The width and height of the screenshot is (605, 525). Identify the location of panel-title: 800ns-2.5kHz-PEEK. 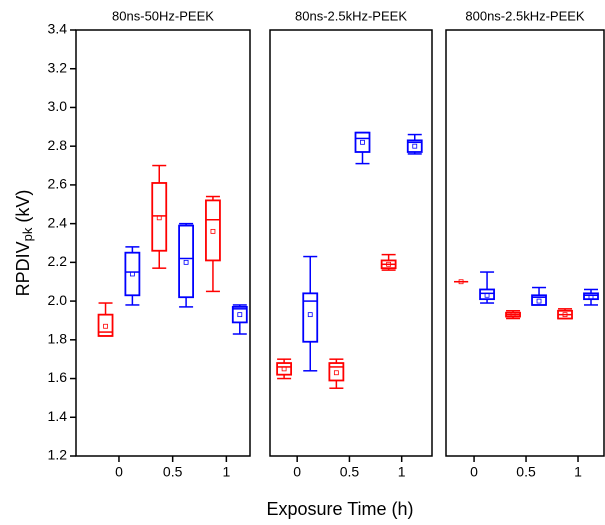
(525, 15).